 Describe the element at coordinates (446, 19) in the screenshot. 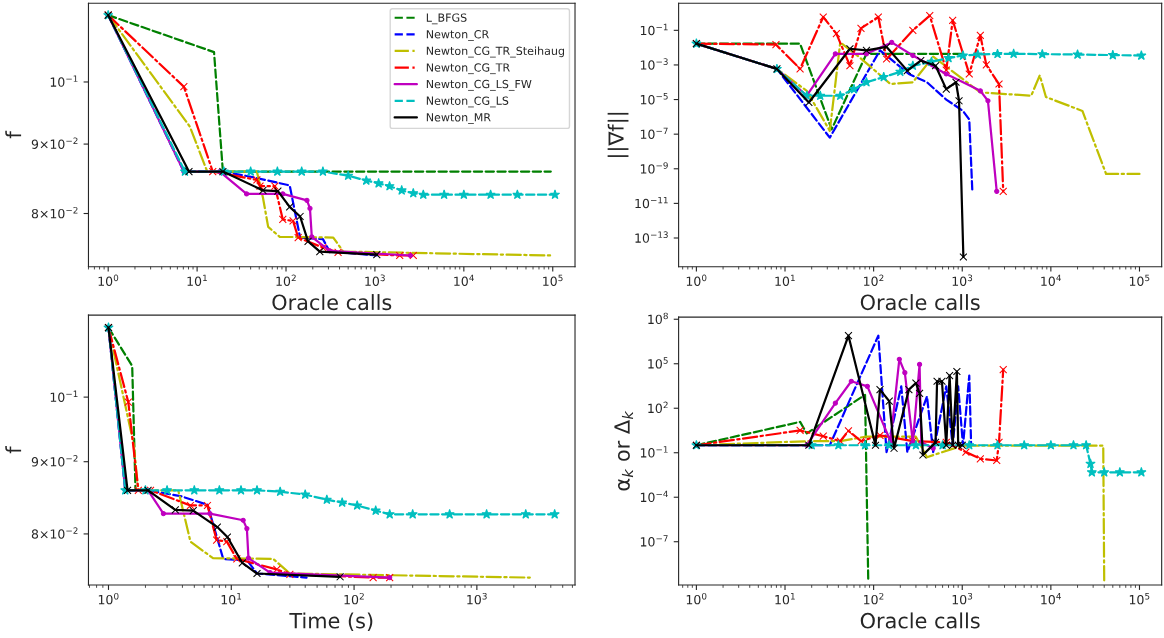

I see `legend-label: L_BFGS` at that location.